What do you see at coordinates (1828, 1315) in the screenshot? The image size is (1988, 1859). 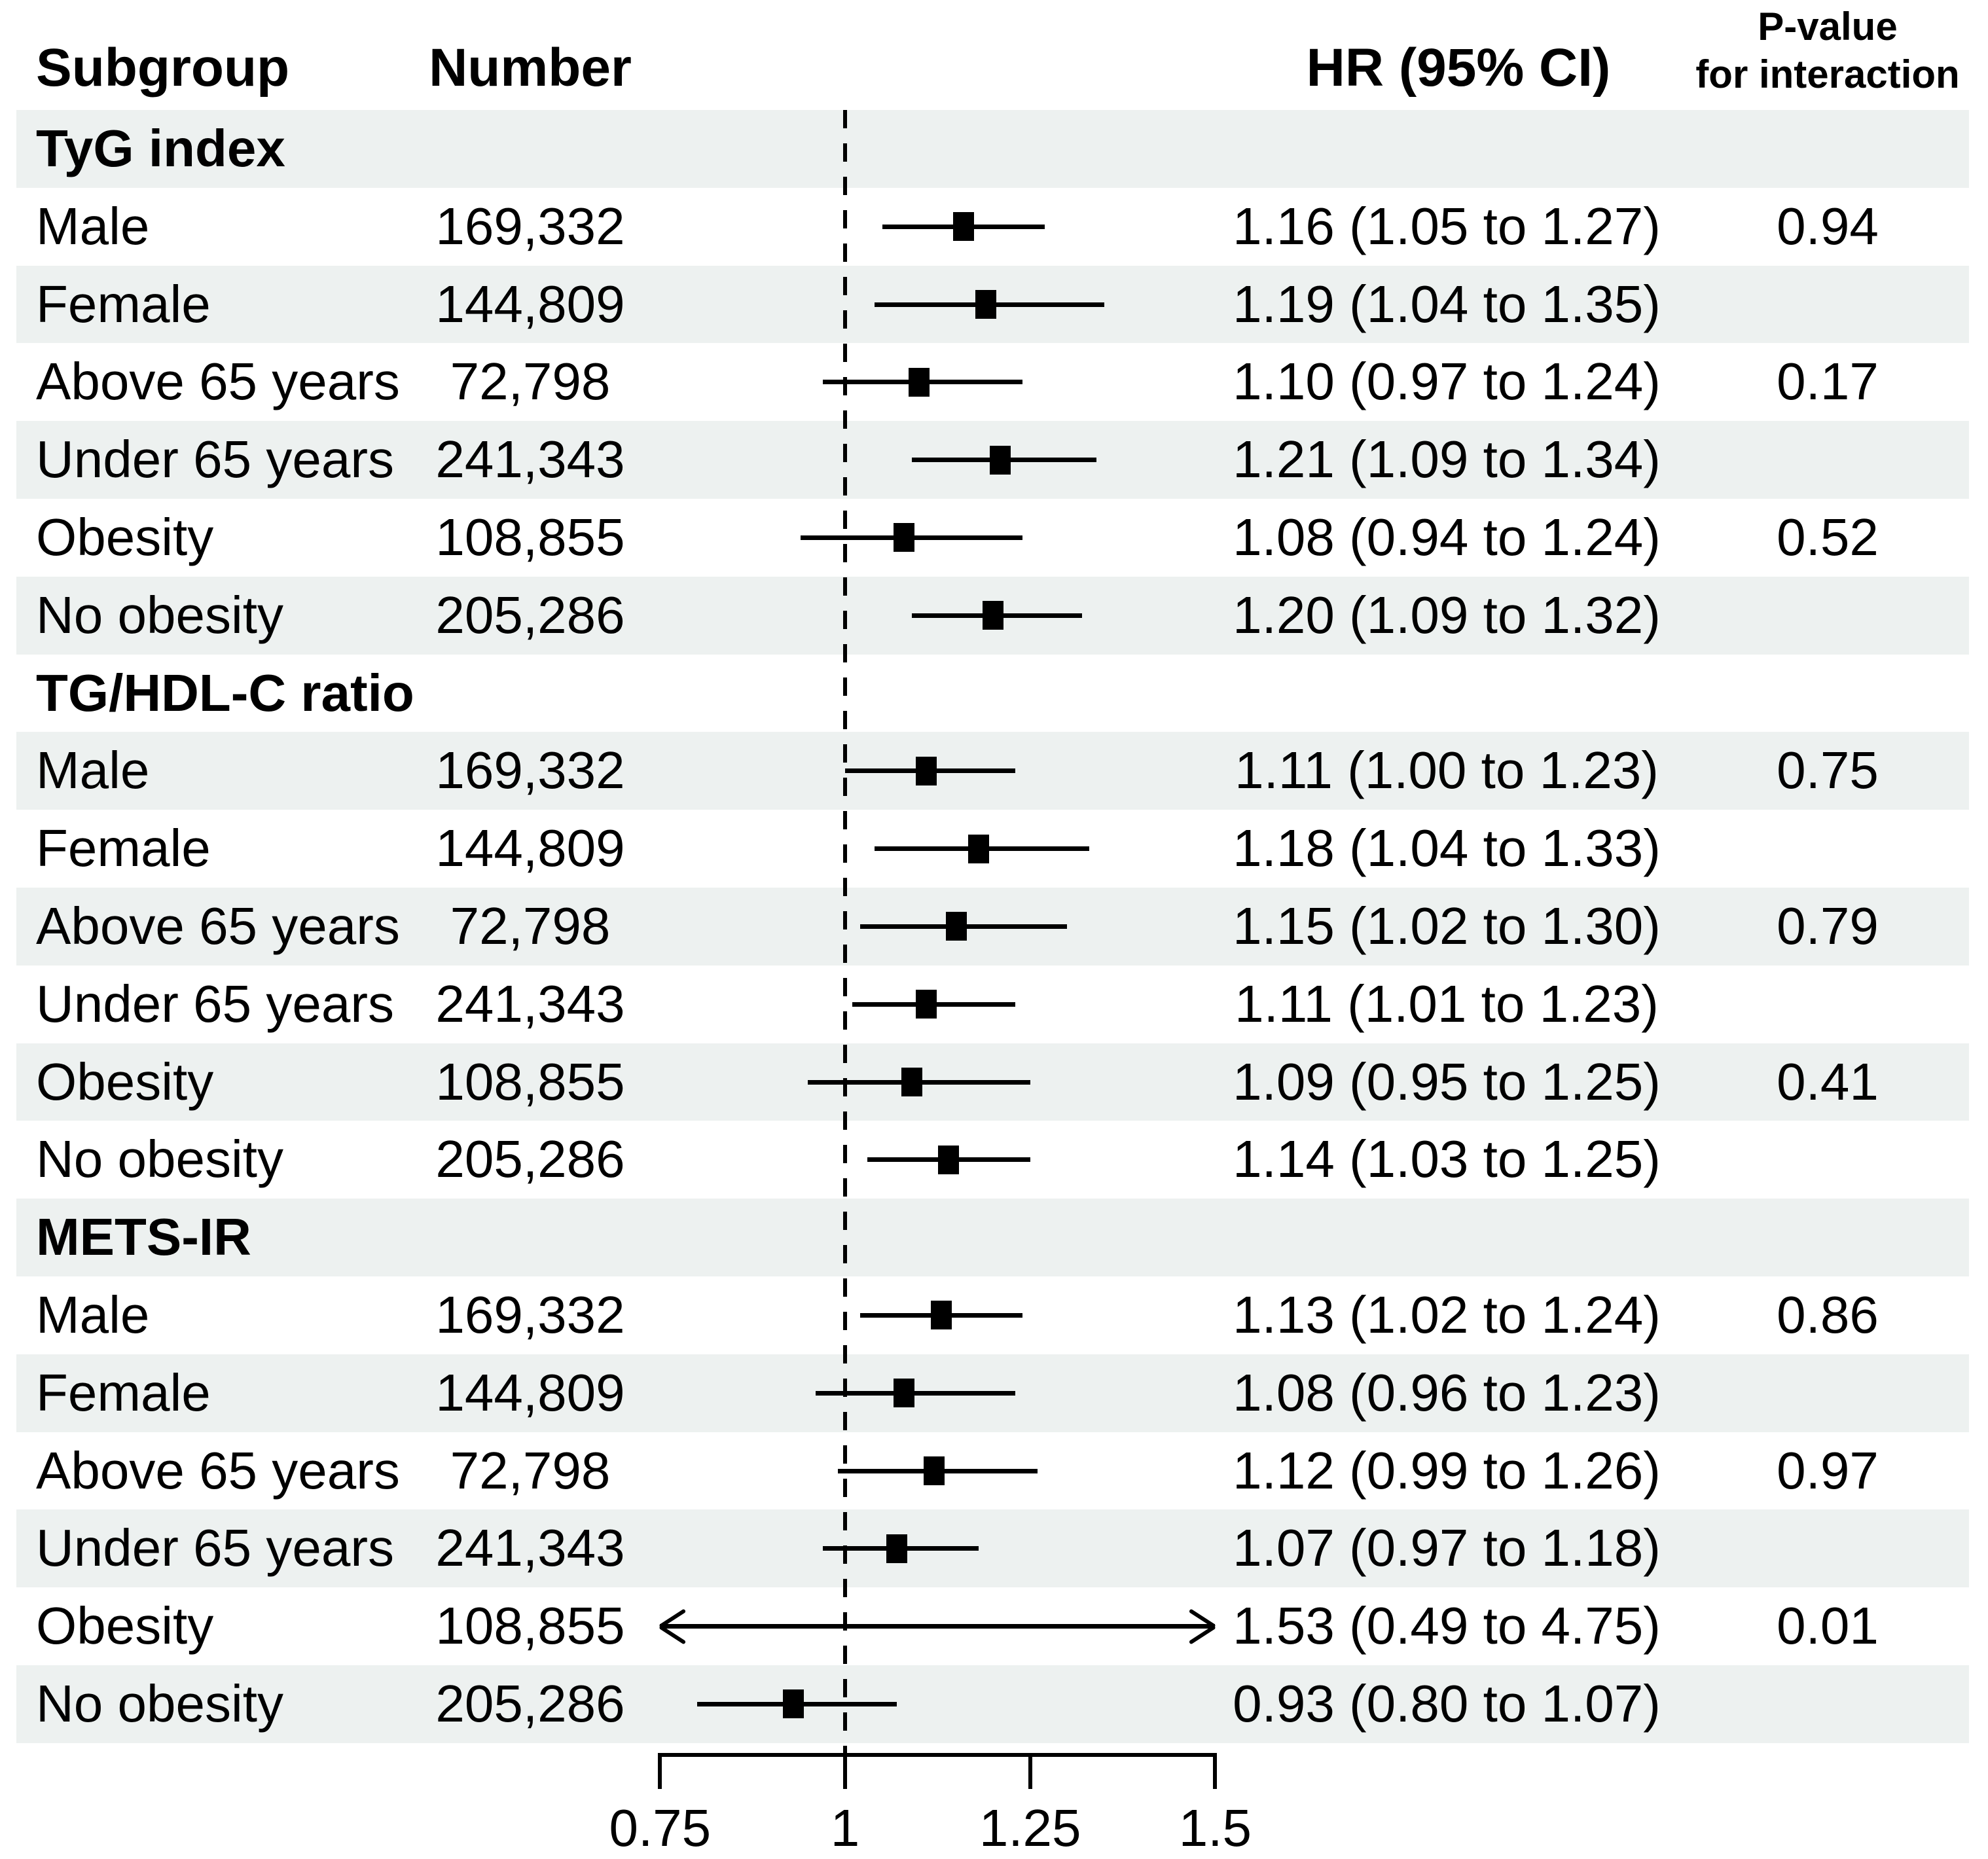 I see `p-interaction-value: 0.86` at bounding box center [1828, 1315].